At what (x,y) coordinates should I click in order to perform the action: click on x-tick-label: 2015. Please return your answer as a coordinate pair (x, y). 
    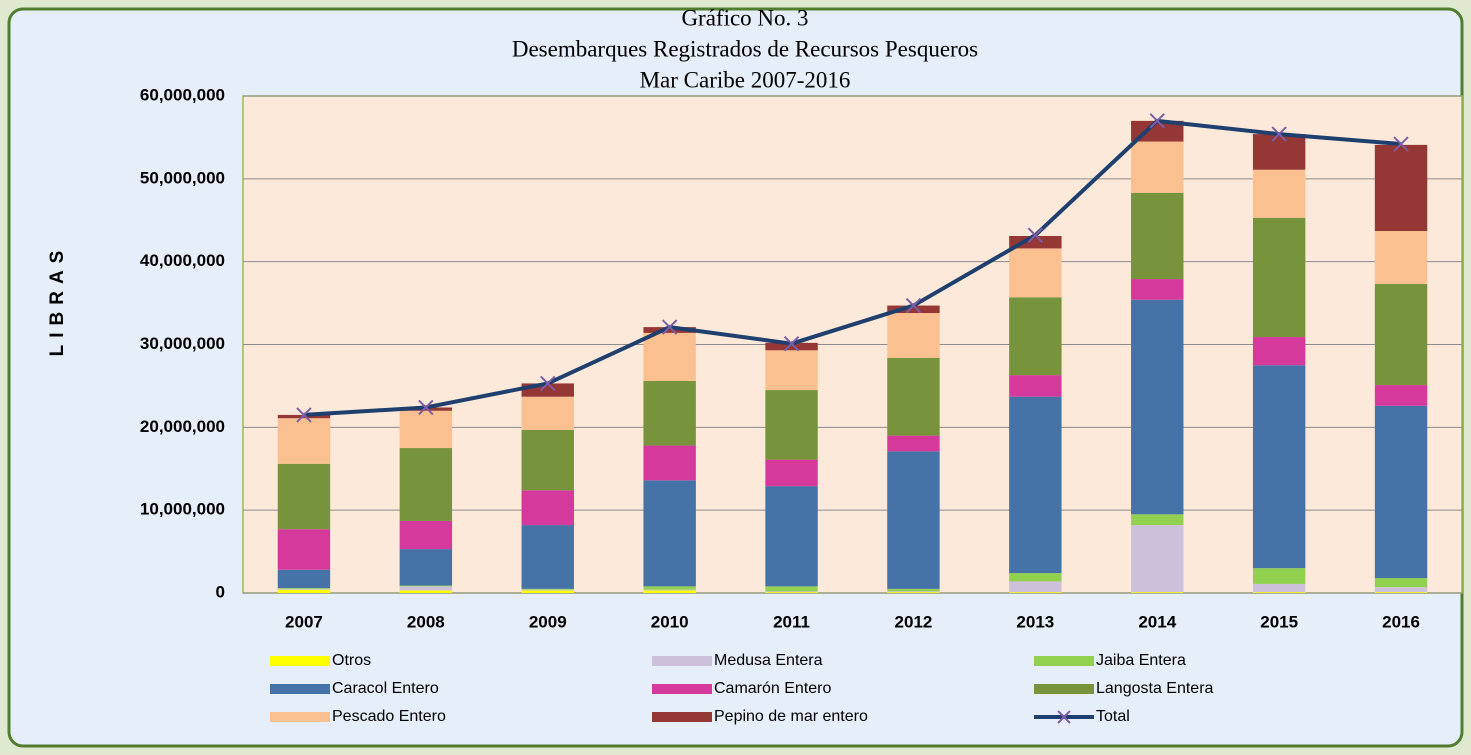
    Looking at the image, I should click on (1279, 621).